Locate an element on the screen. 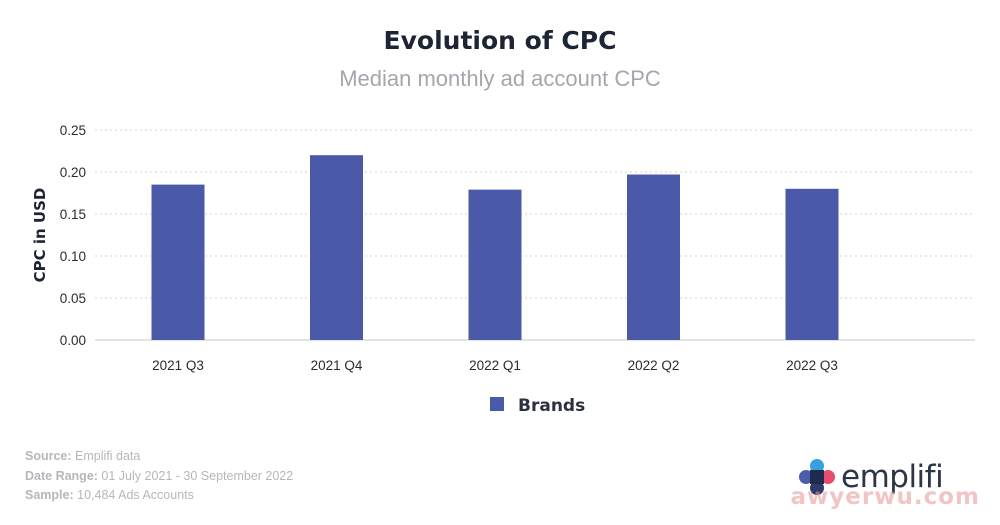 This screenshot has height=525, width=1000. footer-source-value: Emplifi data is located at coordinates (108, 456).